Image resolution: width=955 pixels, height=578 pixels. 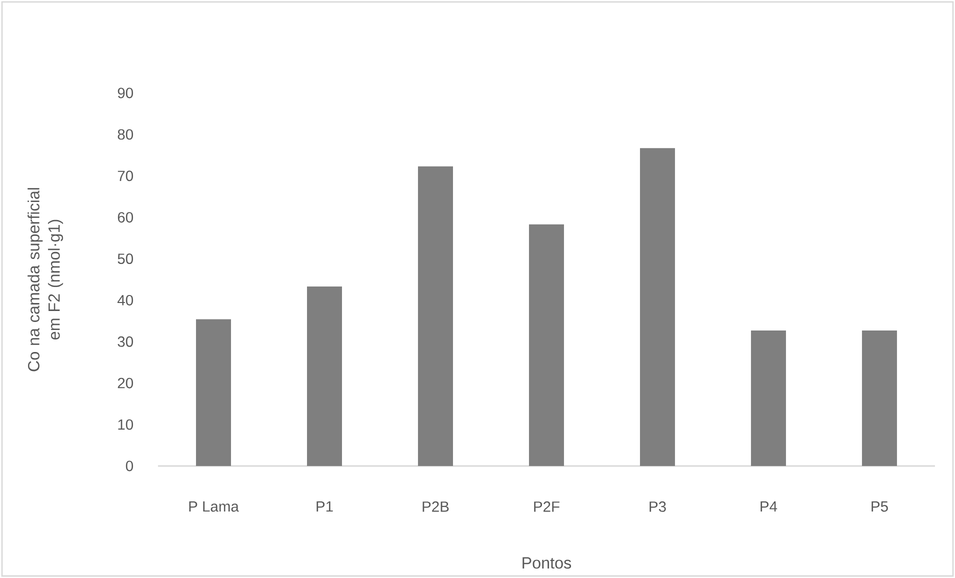 What do you see at coordinates (126, 424) in the screenshot?
I see `y-tick-label: 10` at bounding box center [126, 424].